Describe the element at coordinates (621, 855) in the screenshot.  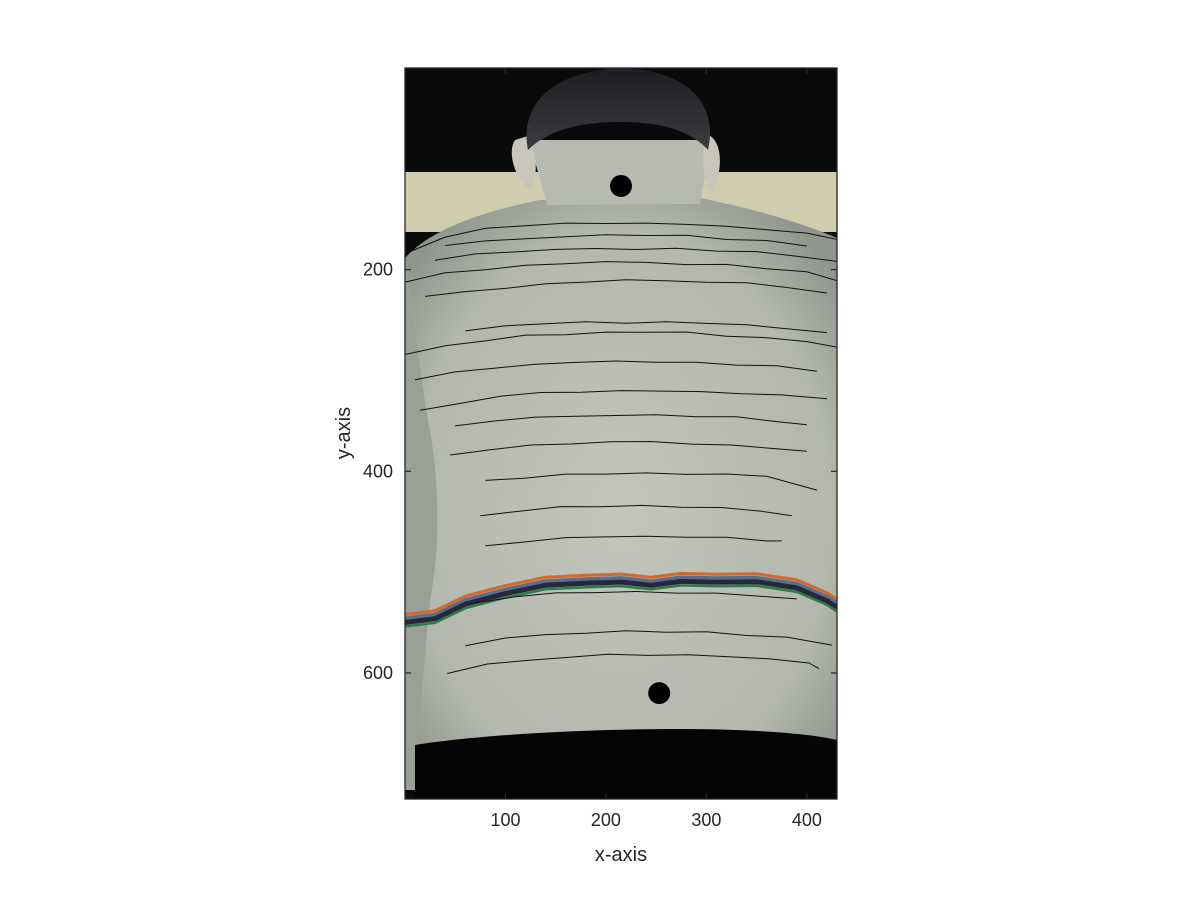
I see `x-axis-label: x-axis` at that location.